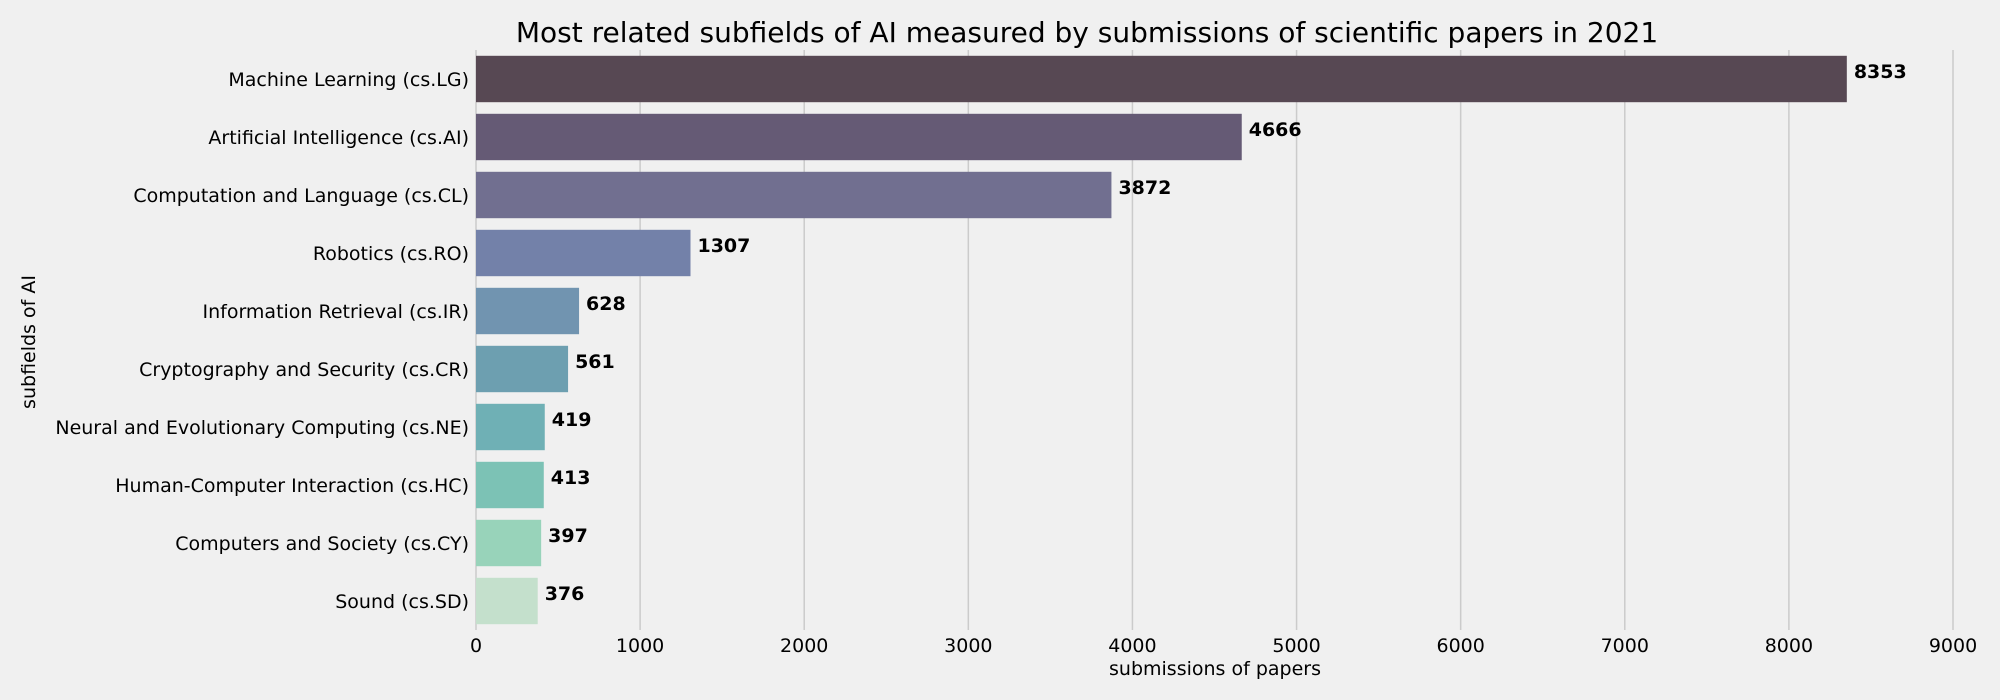 The height and width of the screenshot is (700, 2000). Describe the element at coordinates (1953, 646) in the screenshot. I see `x-tick-label: 9000` at that location.